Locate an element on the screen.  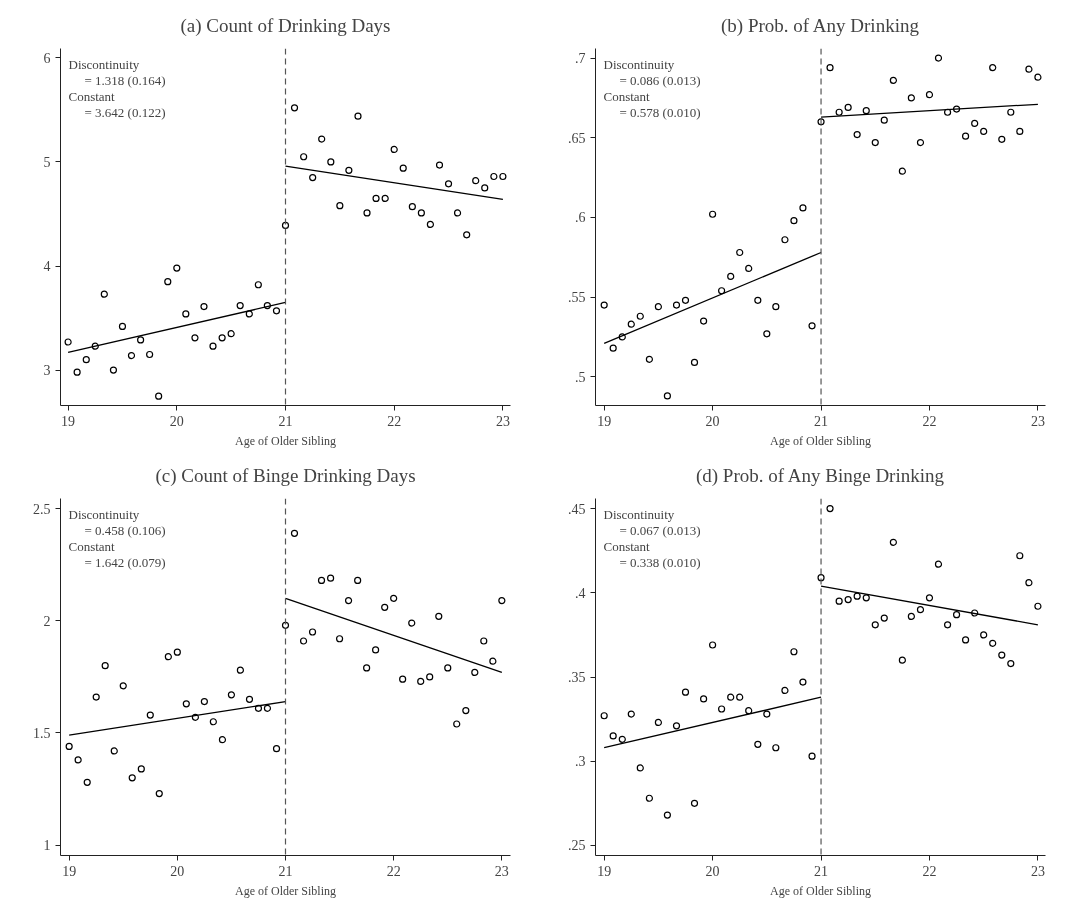
chart-title: (b) Prob. of Any Drinking is located at coordinates (820, 26).